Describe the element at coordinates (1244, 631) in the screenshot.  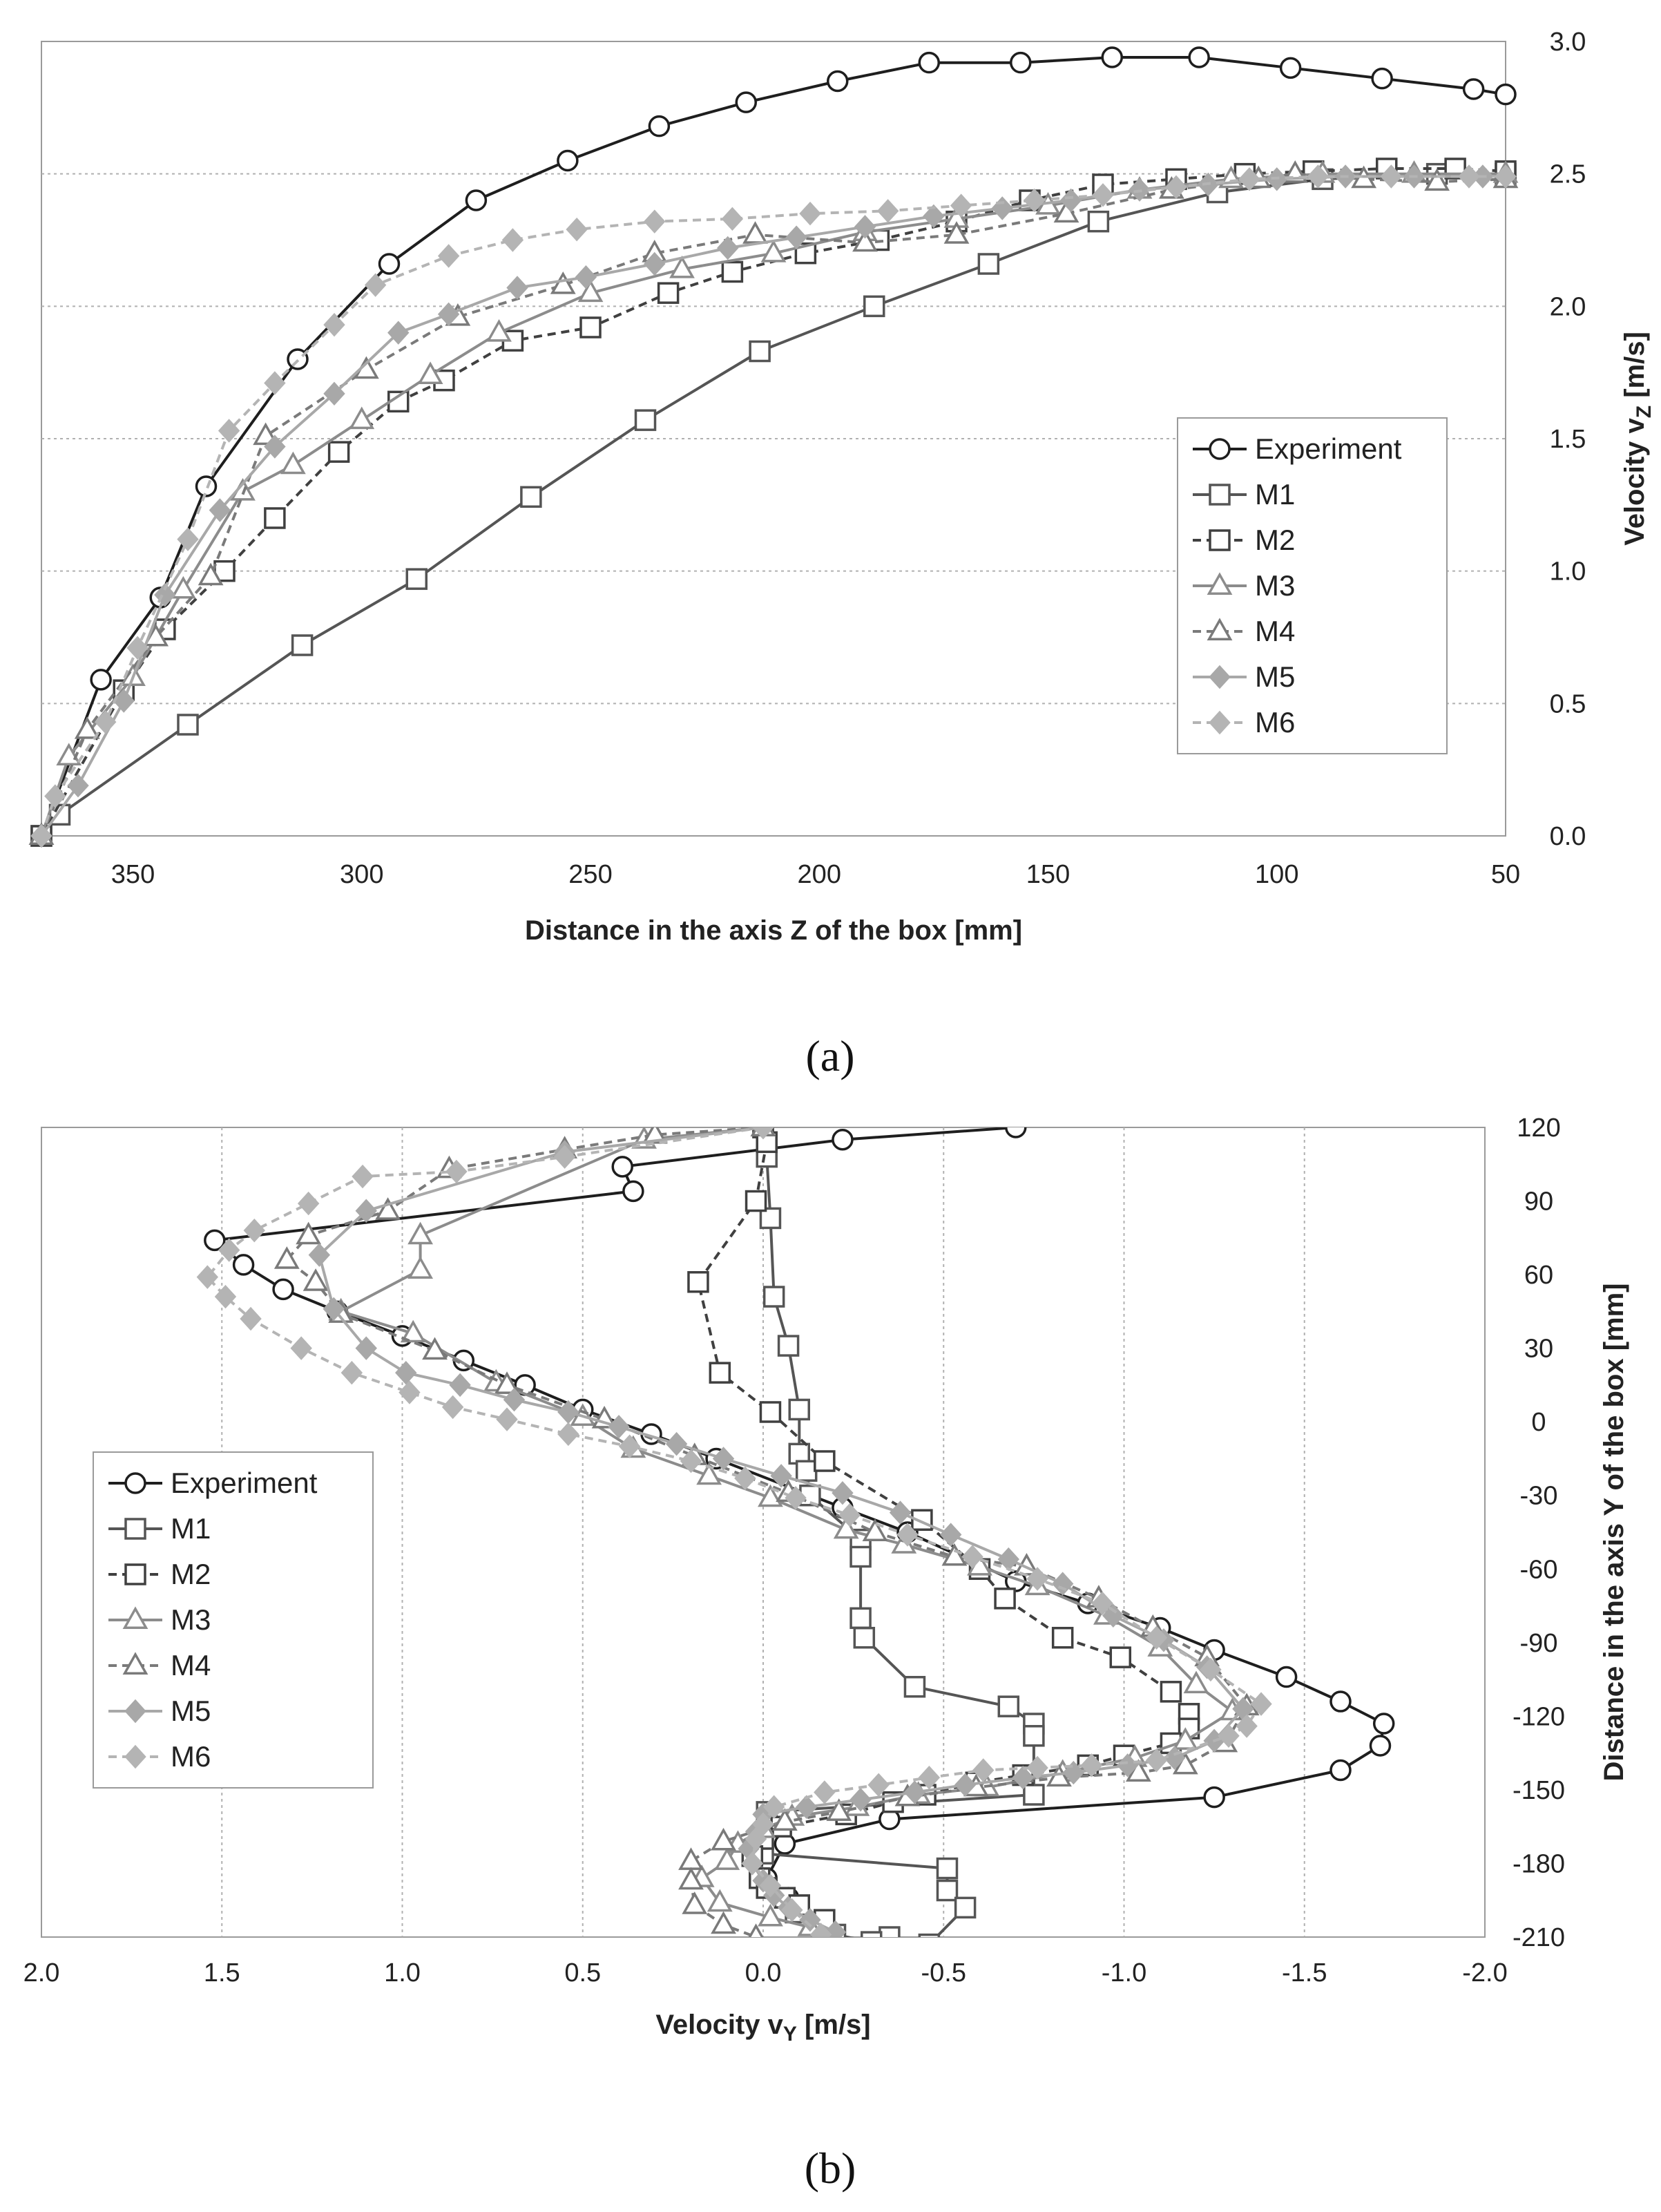
I see `a-legend-item-m4: M4` at that location.